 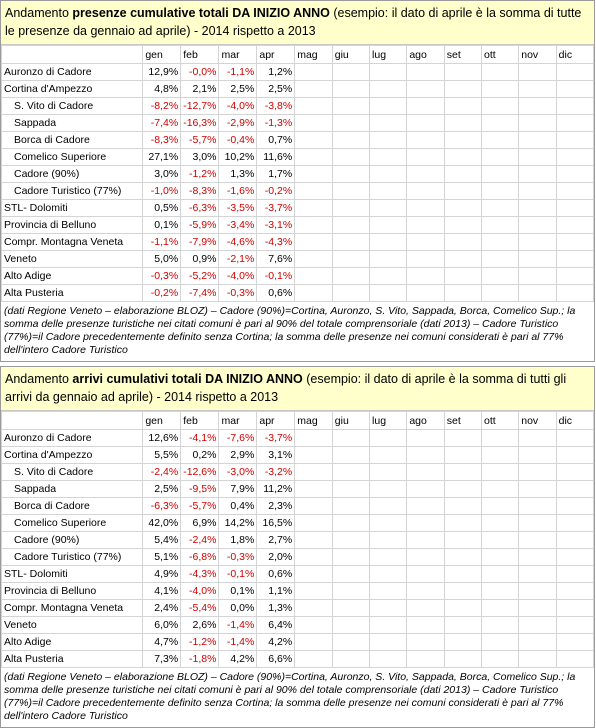 What do you see at coordinates (162, 242) in the screenshot?
I see `cell-gen: -1,1%` at bounding box center [162, 242].